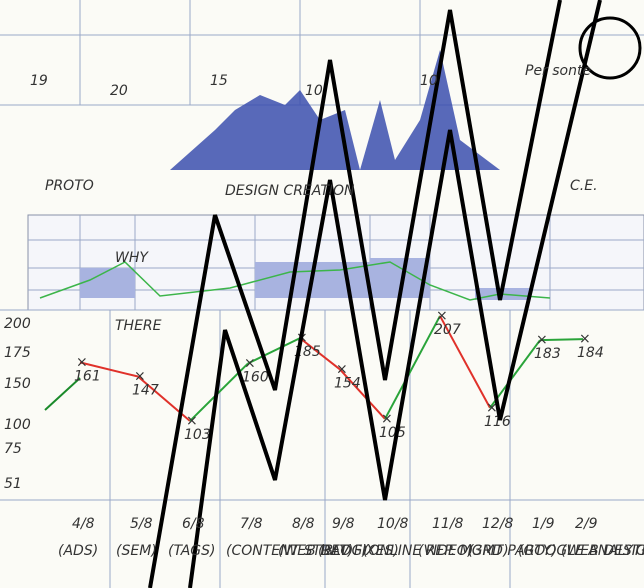 This screenshot has width=644, height=588. I want to click on tag-label: (ONLINE REP. MGMT), so click(436, 551).